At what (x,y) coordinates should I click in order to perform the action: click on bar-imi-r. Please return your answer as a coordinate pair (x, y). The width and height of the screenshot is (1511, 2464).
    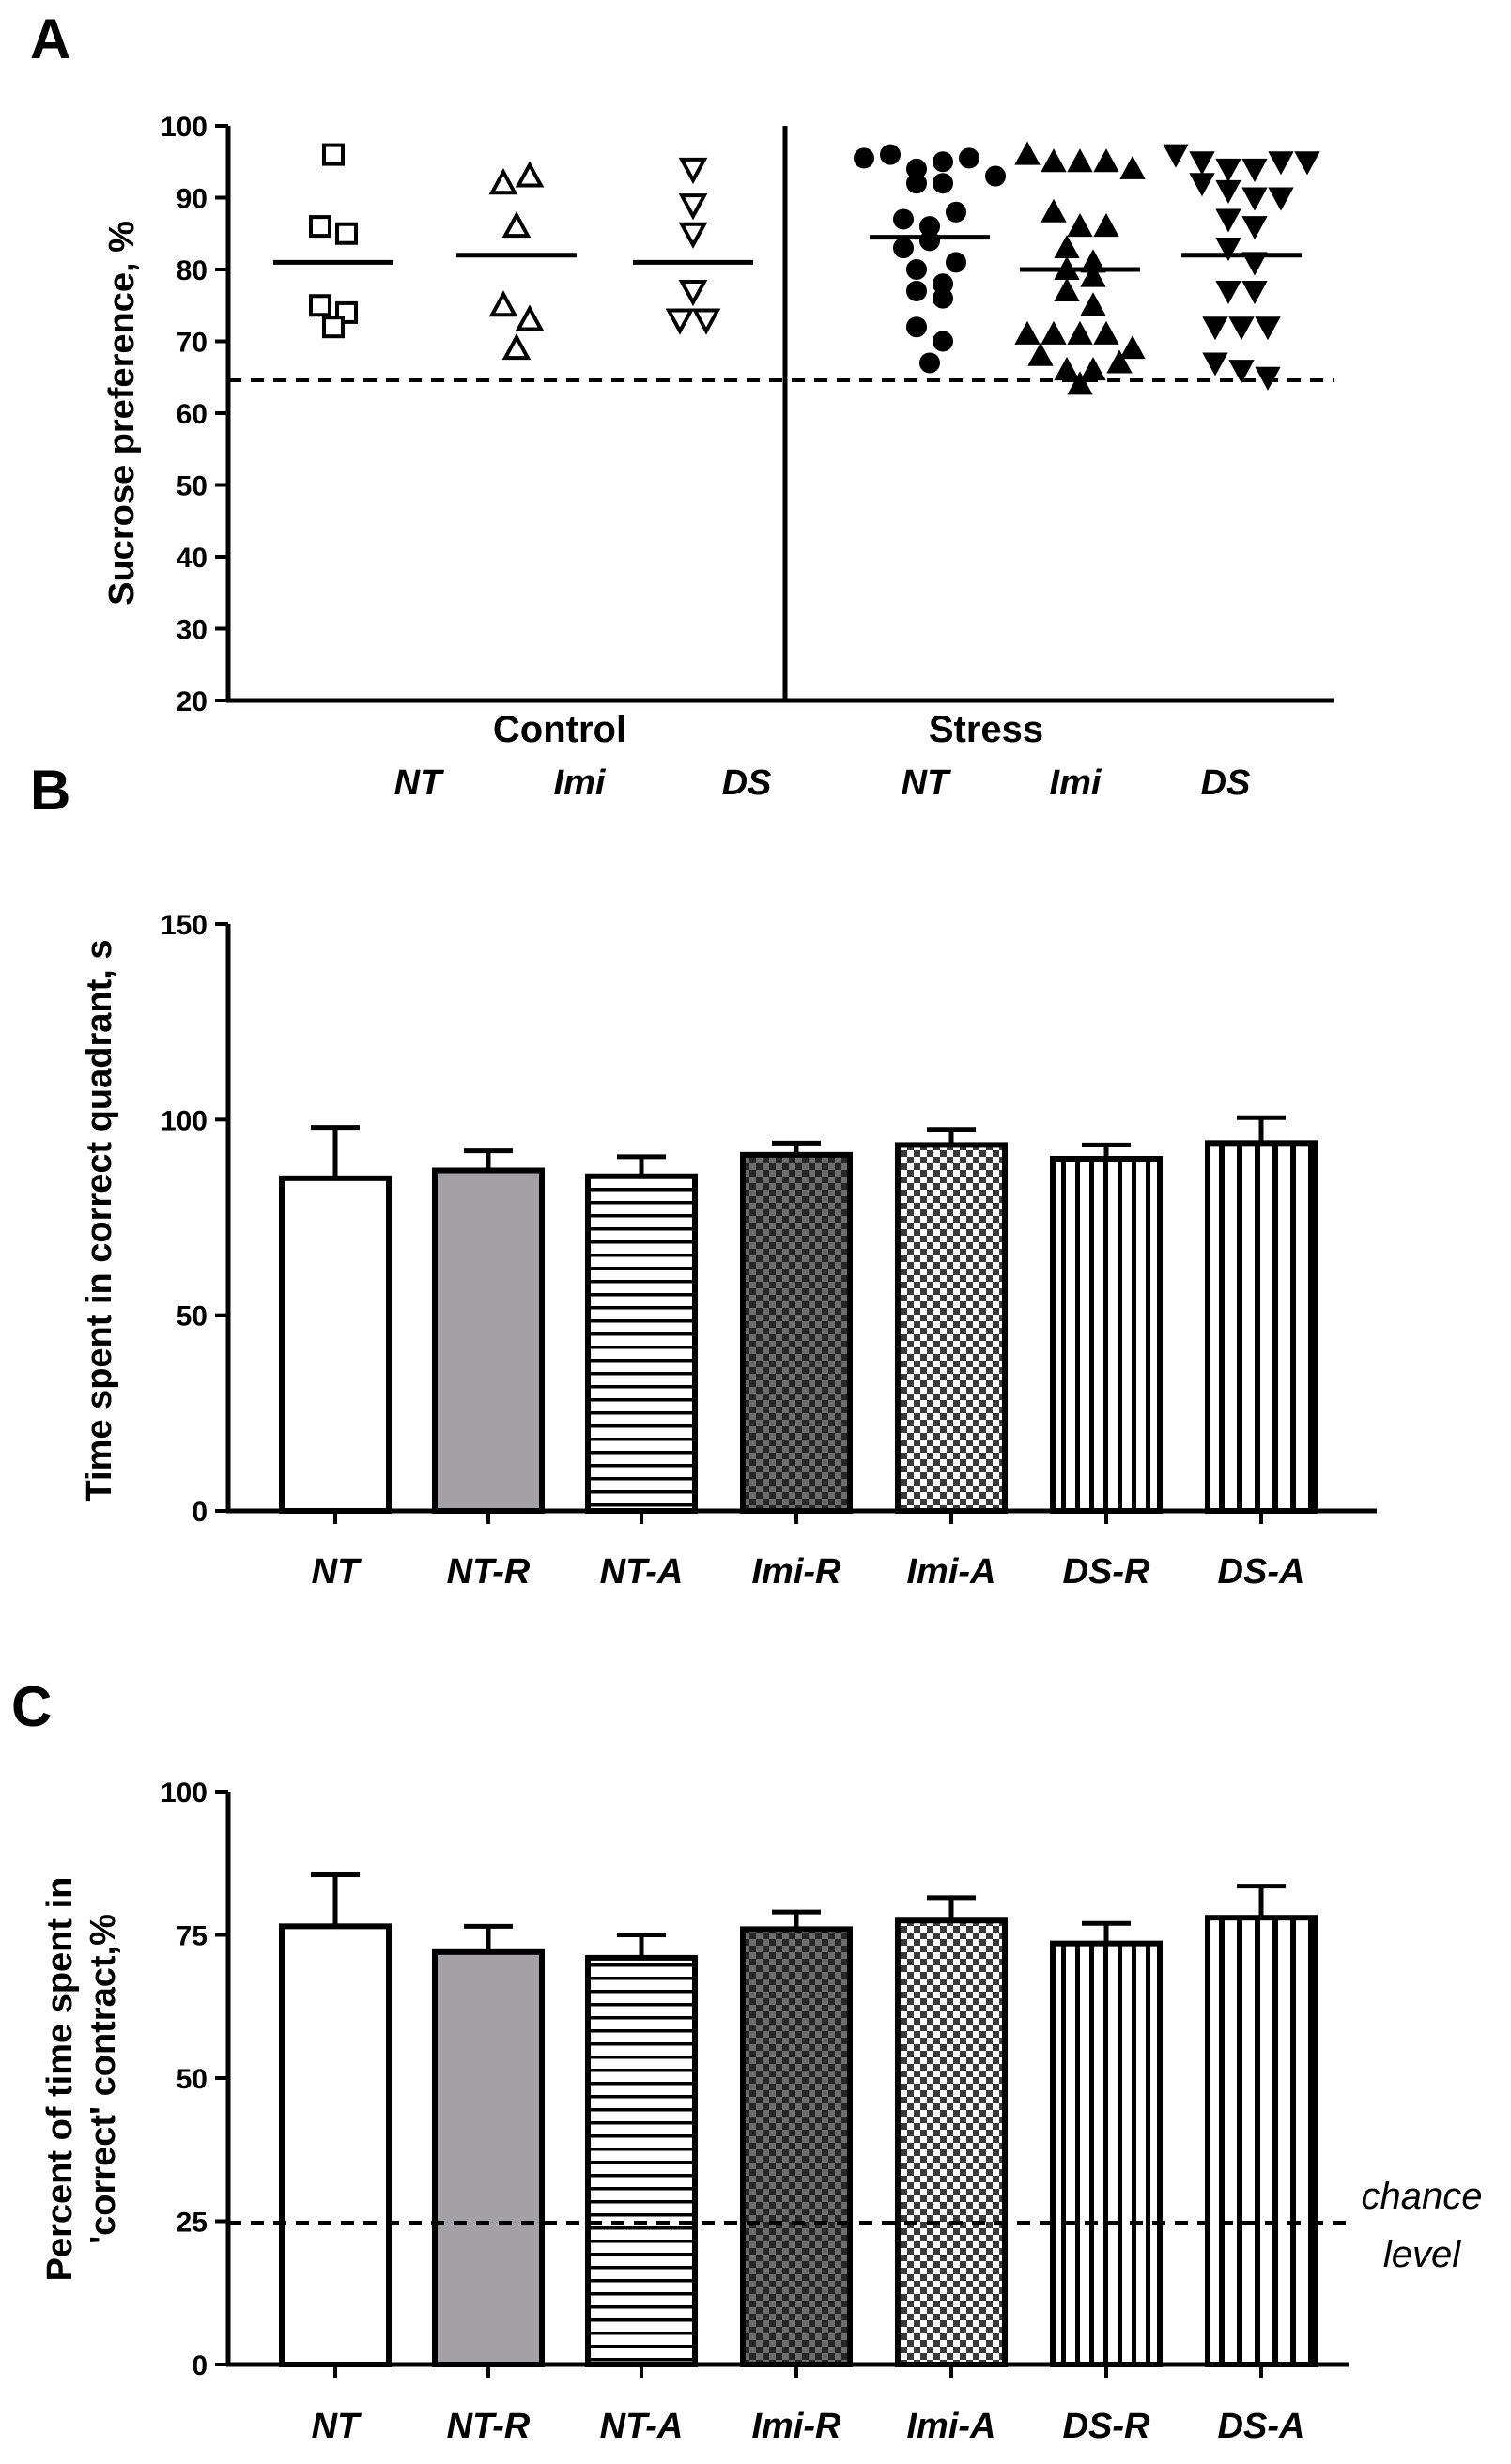
    Looking at the image, I should click on (796, 2146).